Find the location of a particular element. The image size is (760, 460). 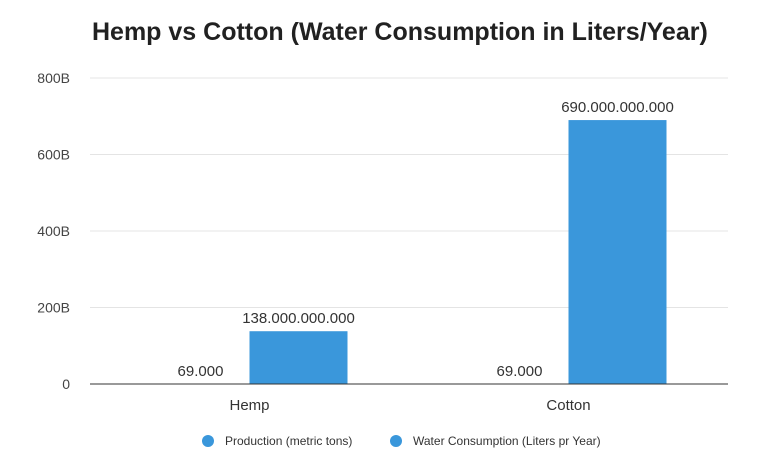

x-tick-label-cotton: Cotton is located at coordinates (568, 405).